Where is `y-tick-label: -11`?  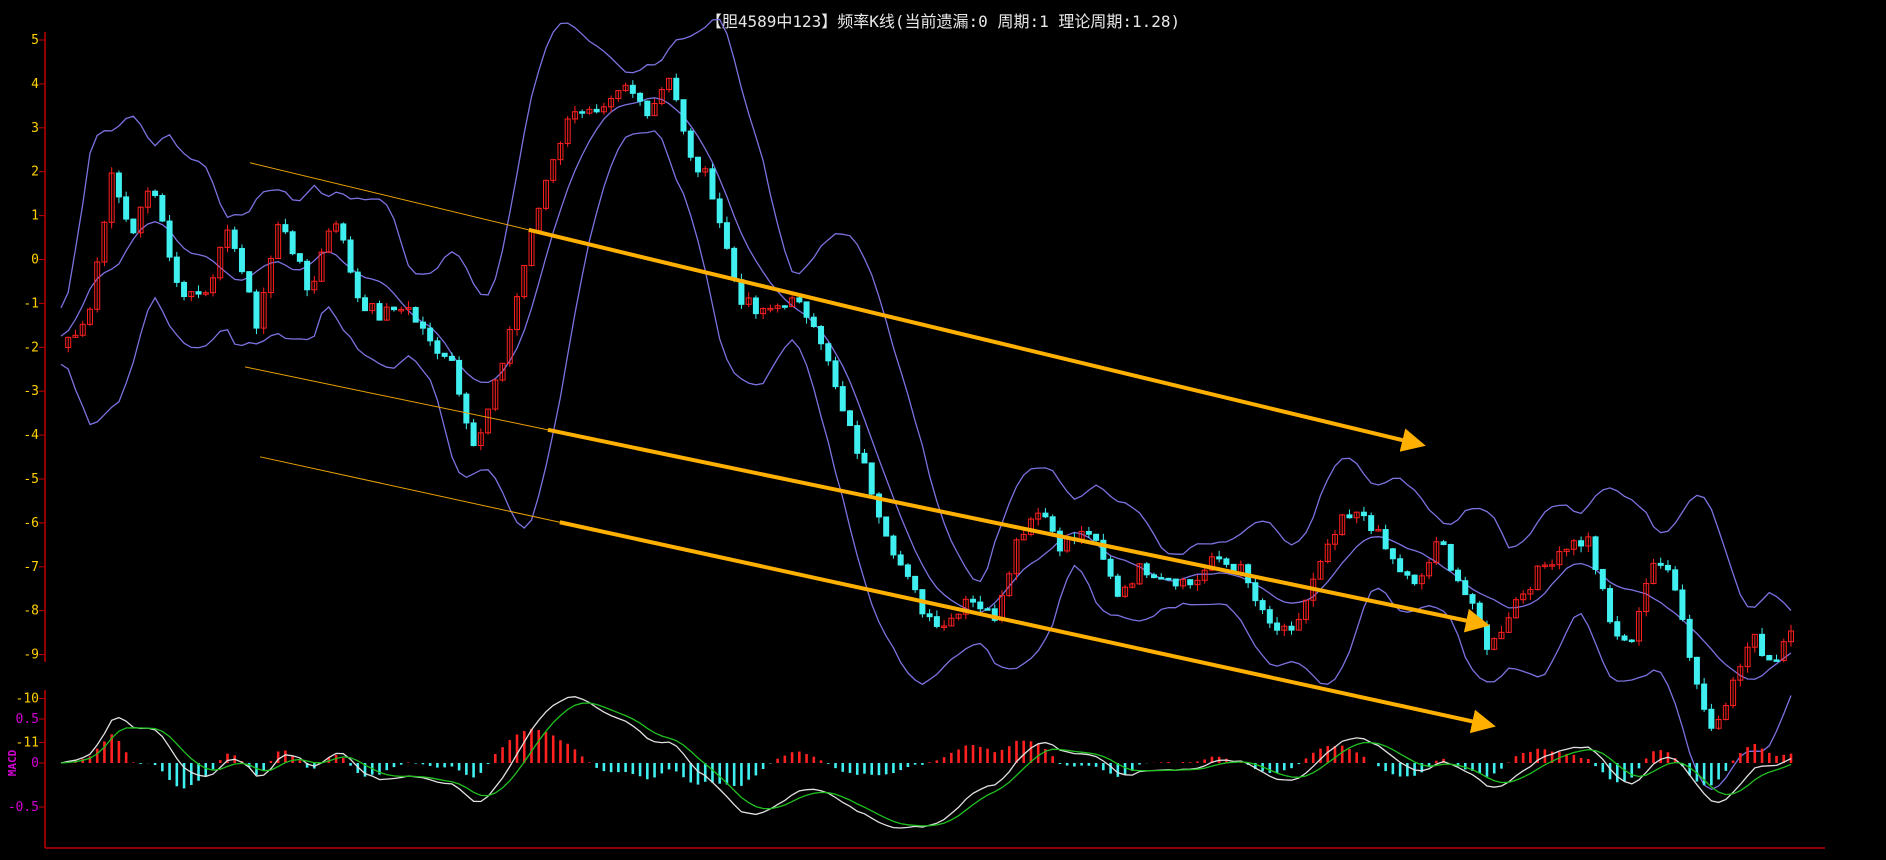
y-tick-label: -11 is located at coordinates (27, 742).